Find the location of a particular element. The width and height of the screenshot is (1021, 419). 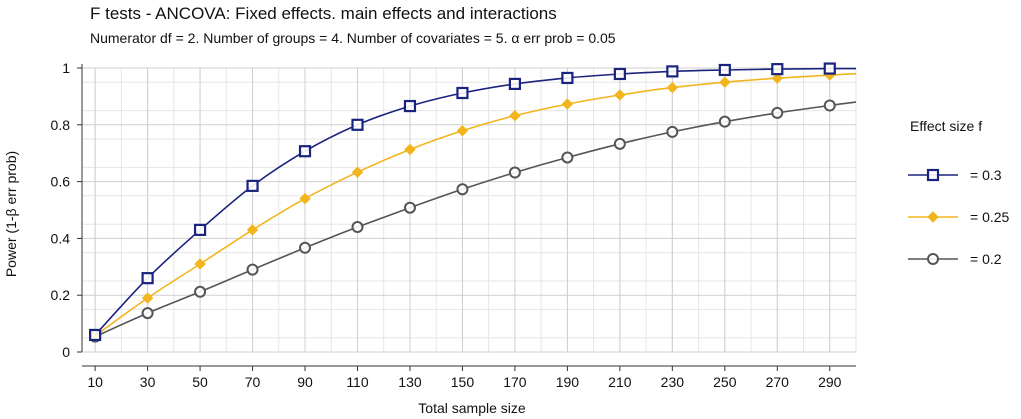

y-tick-label: 1 is located at coordinates (66, 68).